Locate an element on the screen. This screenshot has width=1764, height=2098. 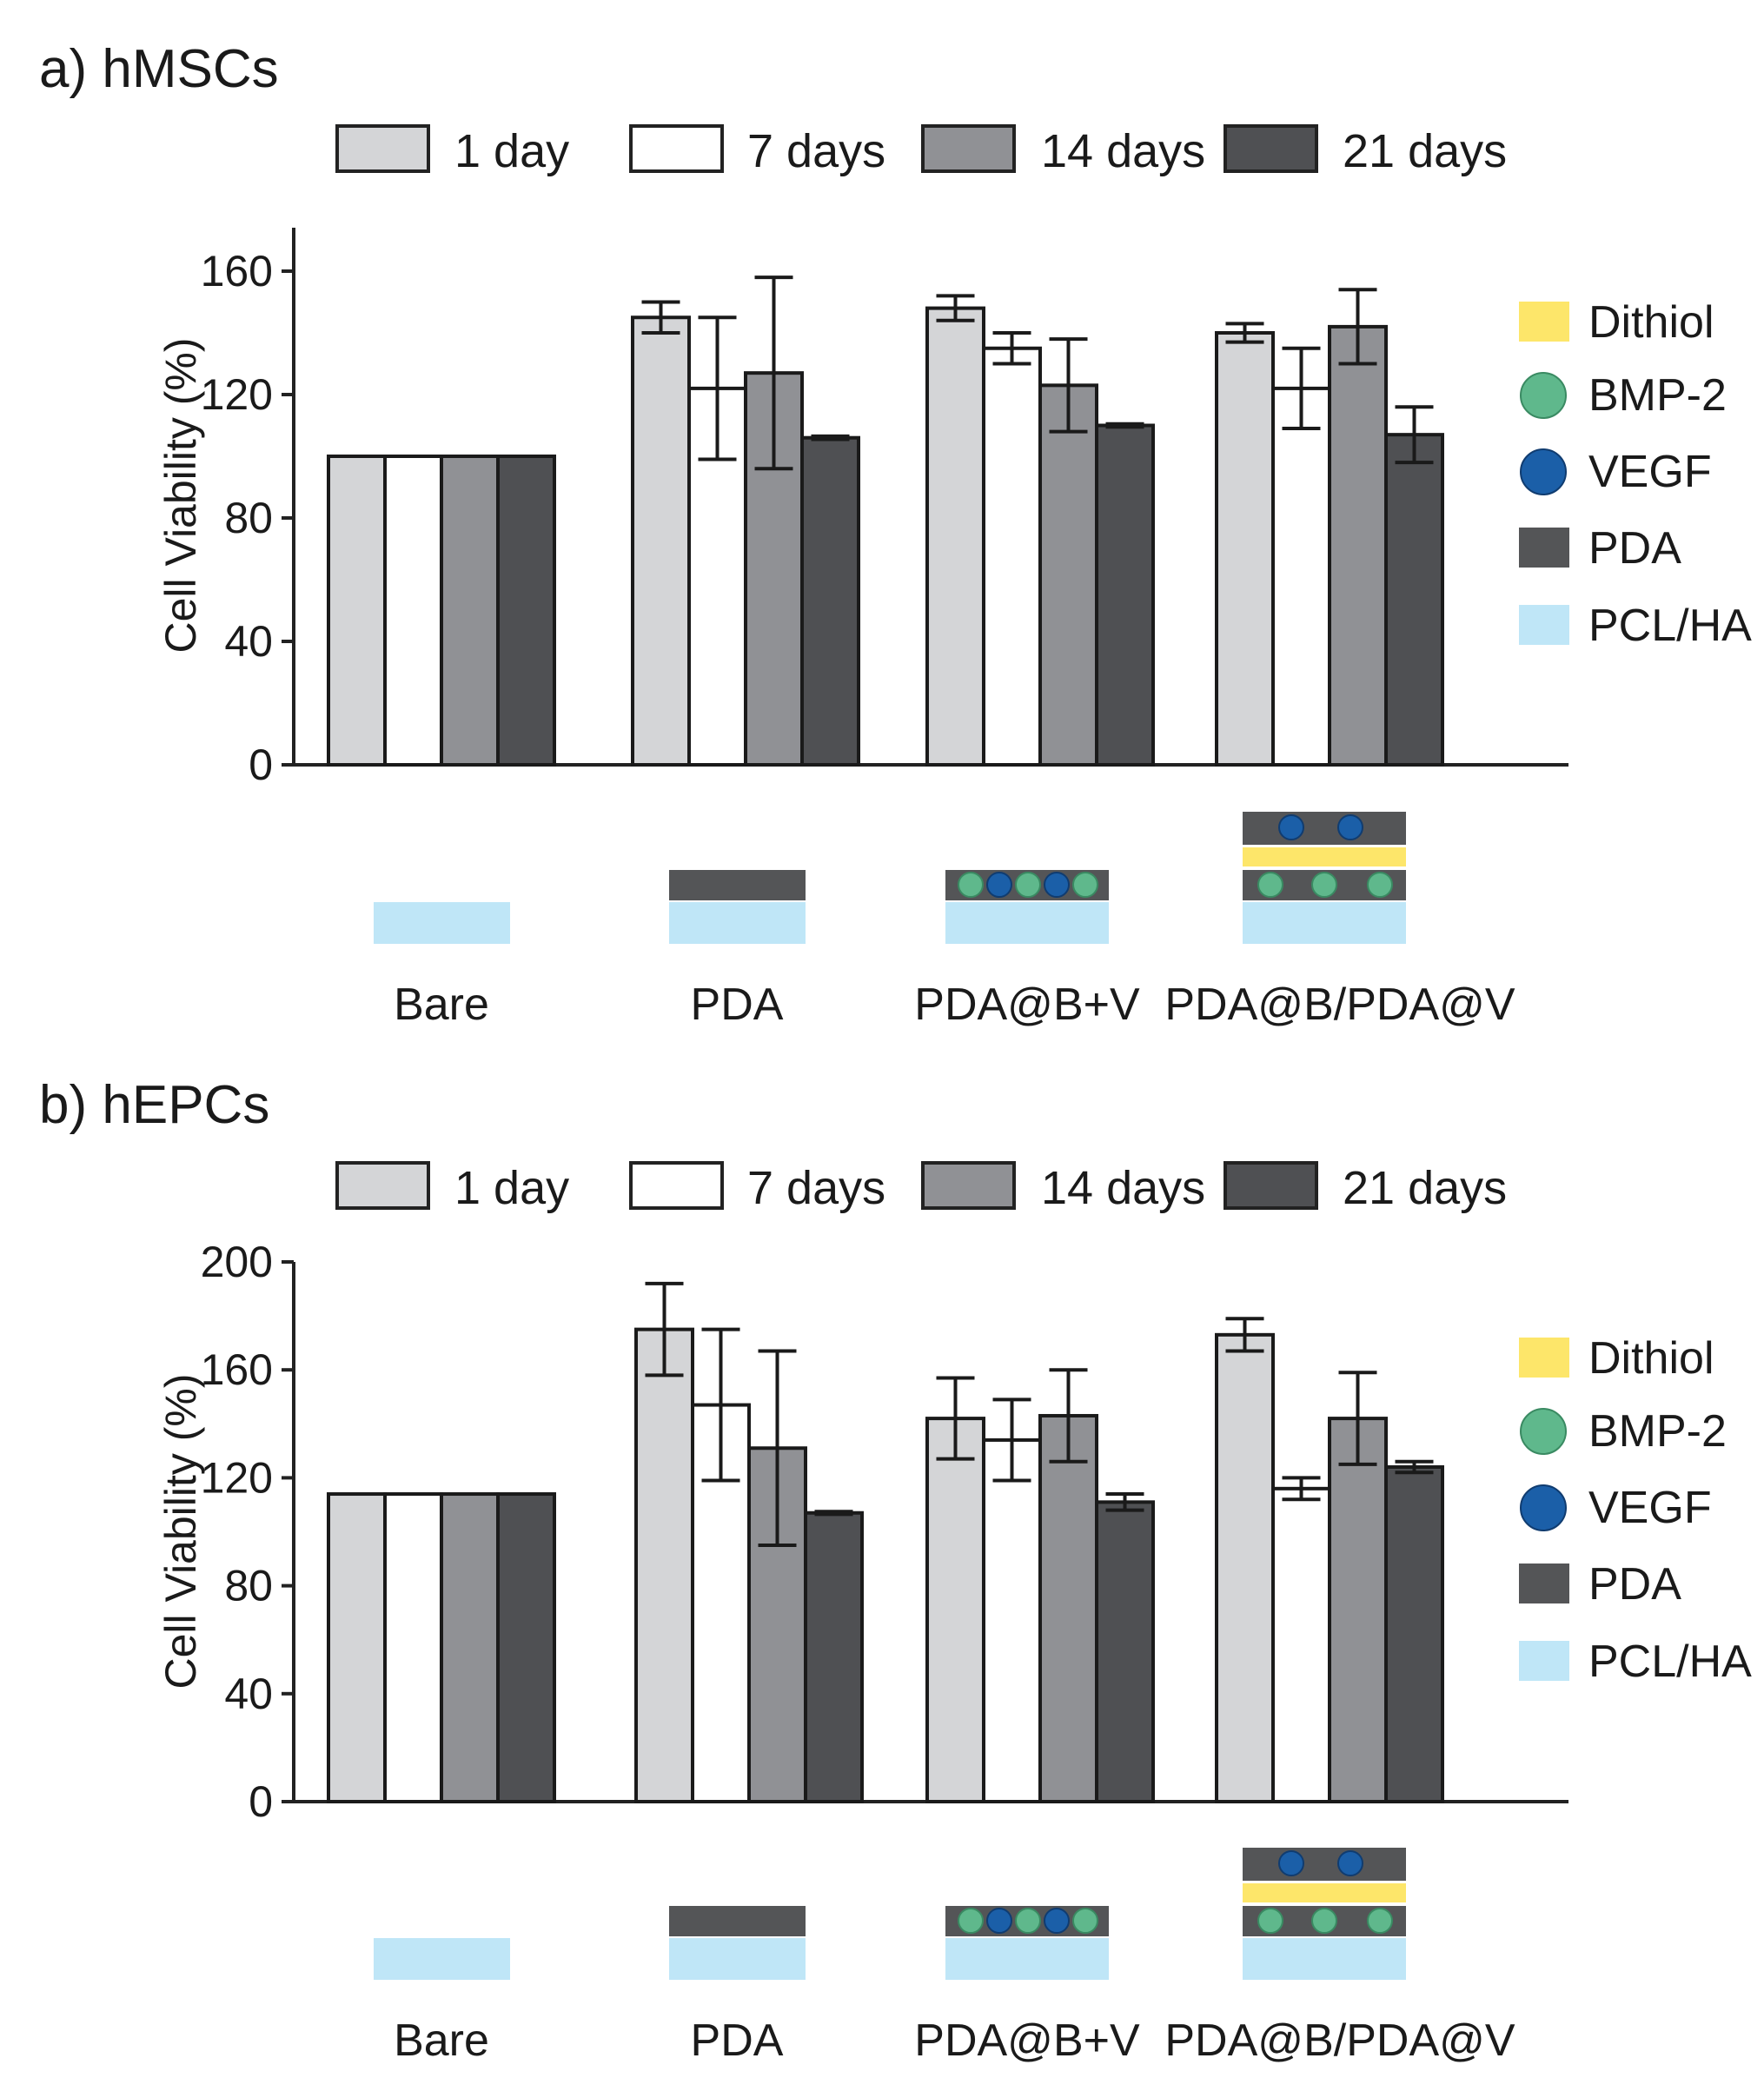
panel-b-y-axis-label: Cell Viability (%) is located at coordinates (180, 1531).